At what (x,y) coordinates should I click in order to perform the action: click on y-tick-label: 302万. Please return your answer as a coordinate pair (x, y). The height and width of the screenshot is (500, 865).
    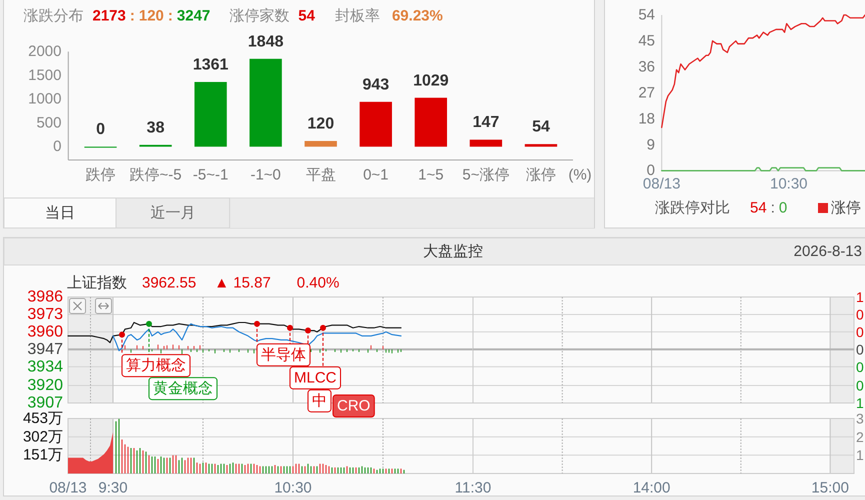
    Looking at the image, I should click on (42, 437).